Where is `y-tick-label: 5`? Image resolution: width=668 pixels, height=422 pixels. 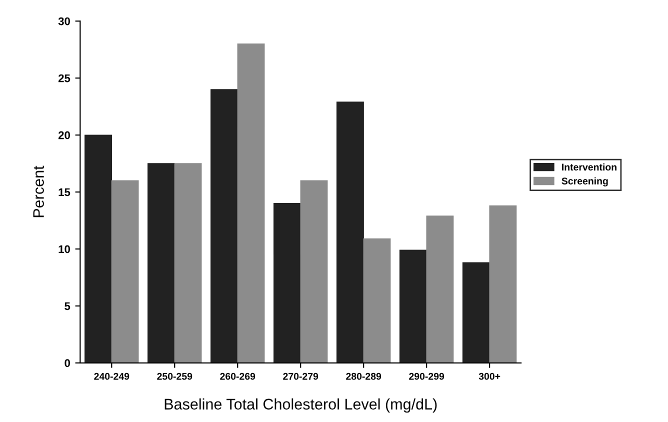 y-tick-label: 5 is located at coordinates (67, 306).